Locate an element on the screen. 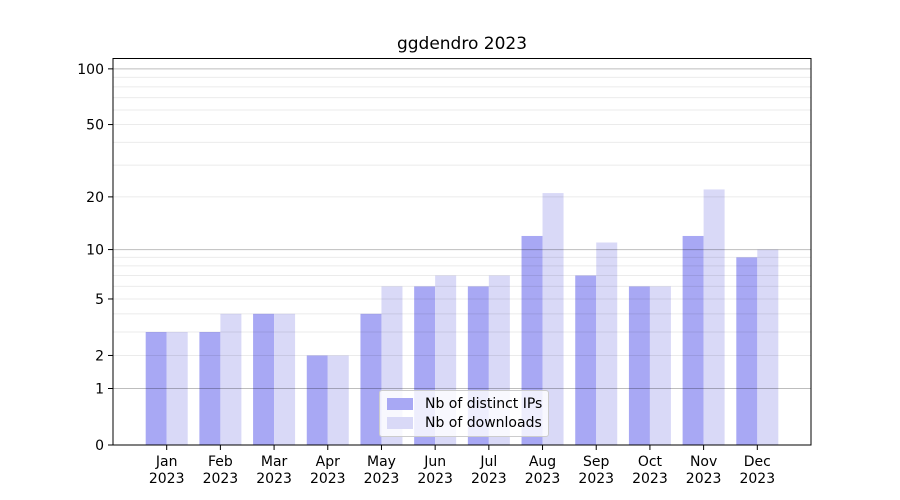  bar-downloads-mar is located at coordinates (285, 379).